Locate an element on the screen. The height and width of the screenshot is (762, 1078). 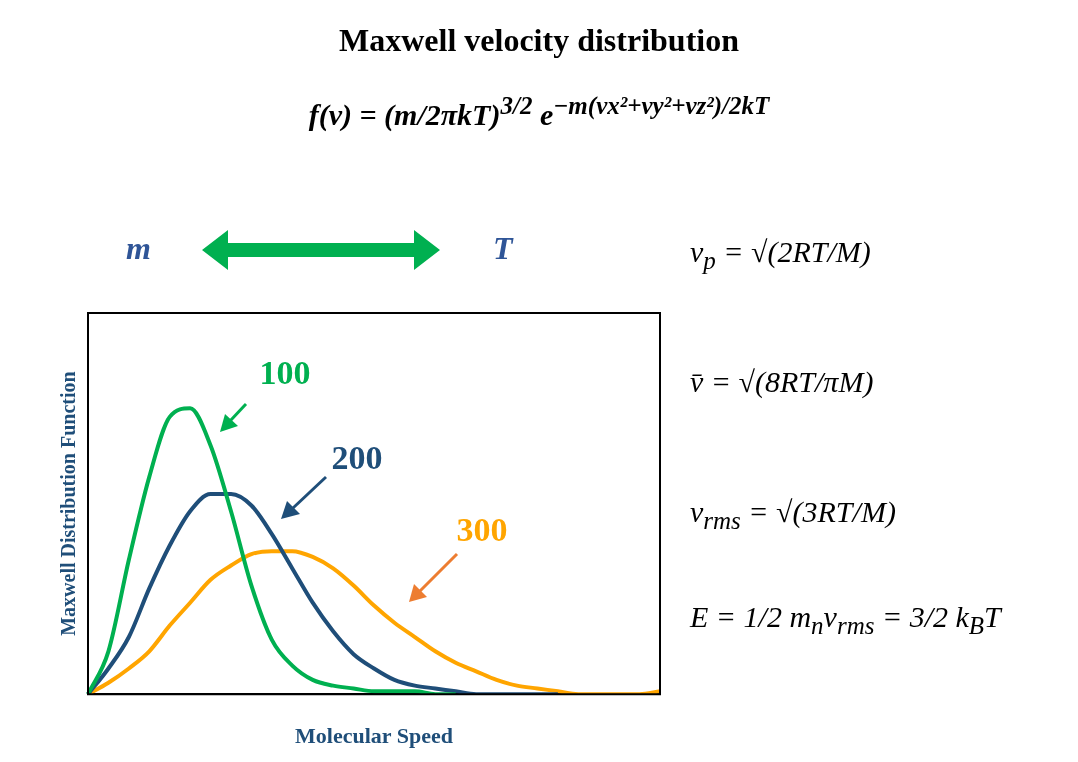
text: v$_{p}$ = √(2RT/M) is located at coordinates (780, 255).